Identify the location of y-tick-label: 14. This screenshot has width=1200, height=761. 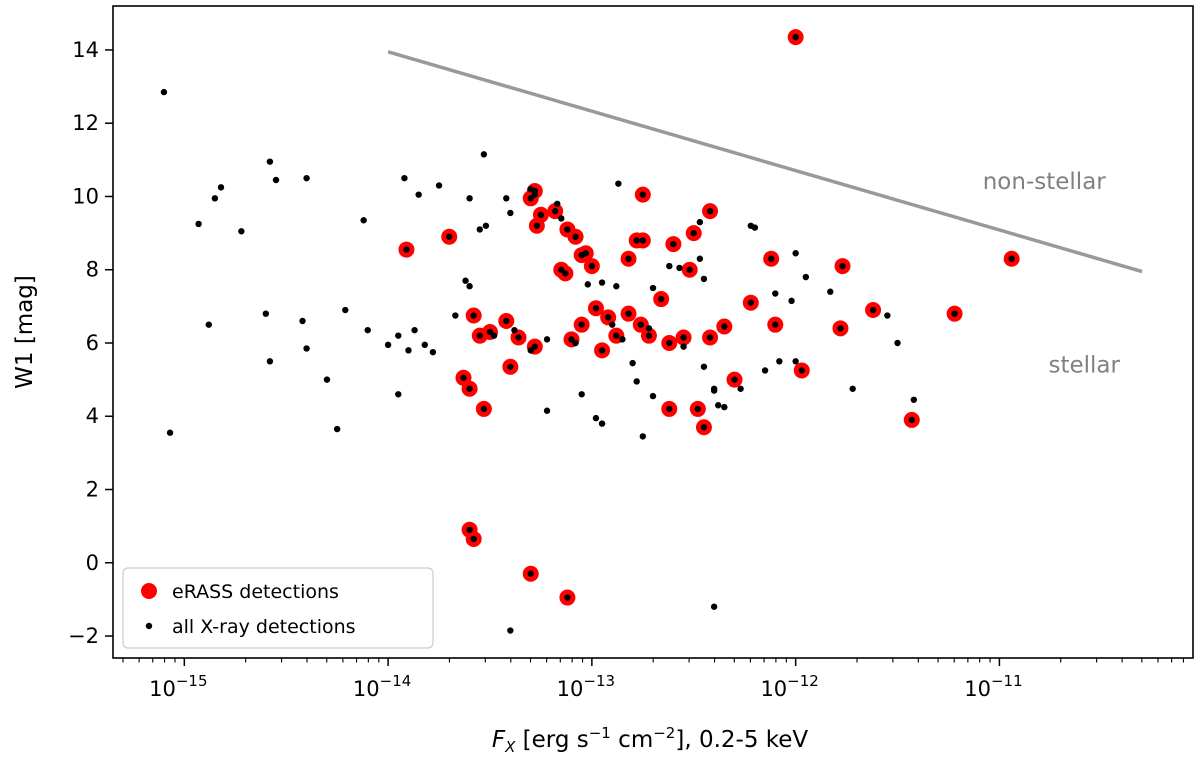
(85, 50).